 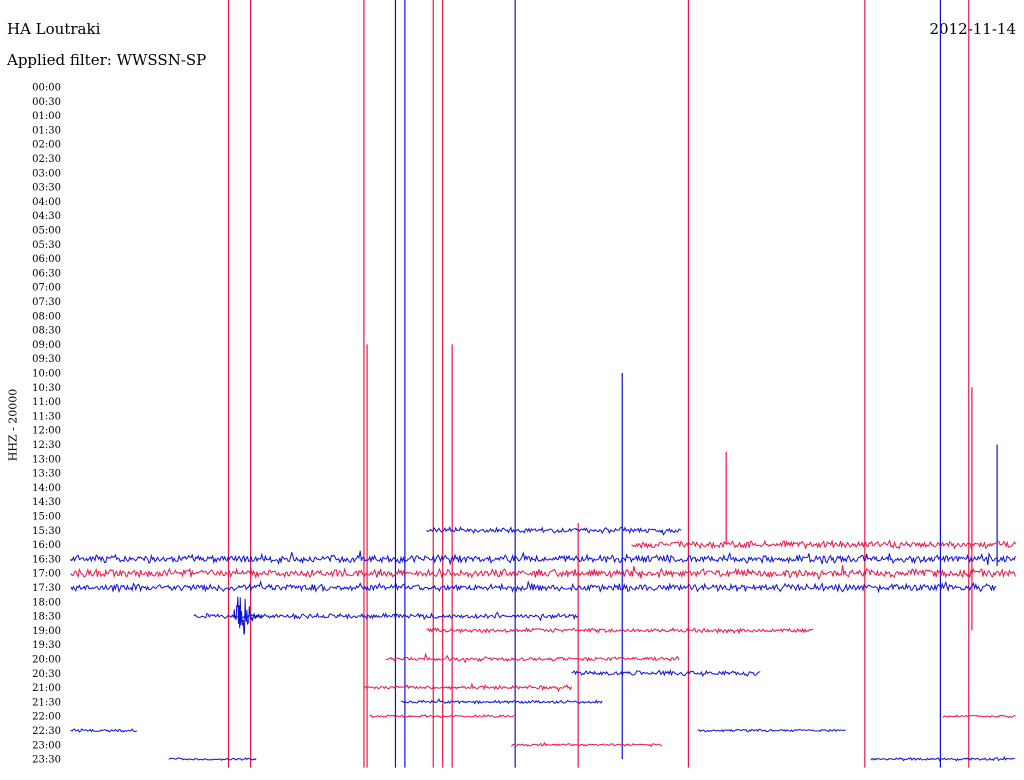 I want to click on row-tick-label: 19:30, so click(x=46, y=645).